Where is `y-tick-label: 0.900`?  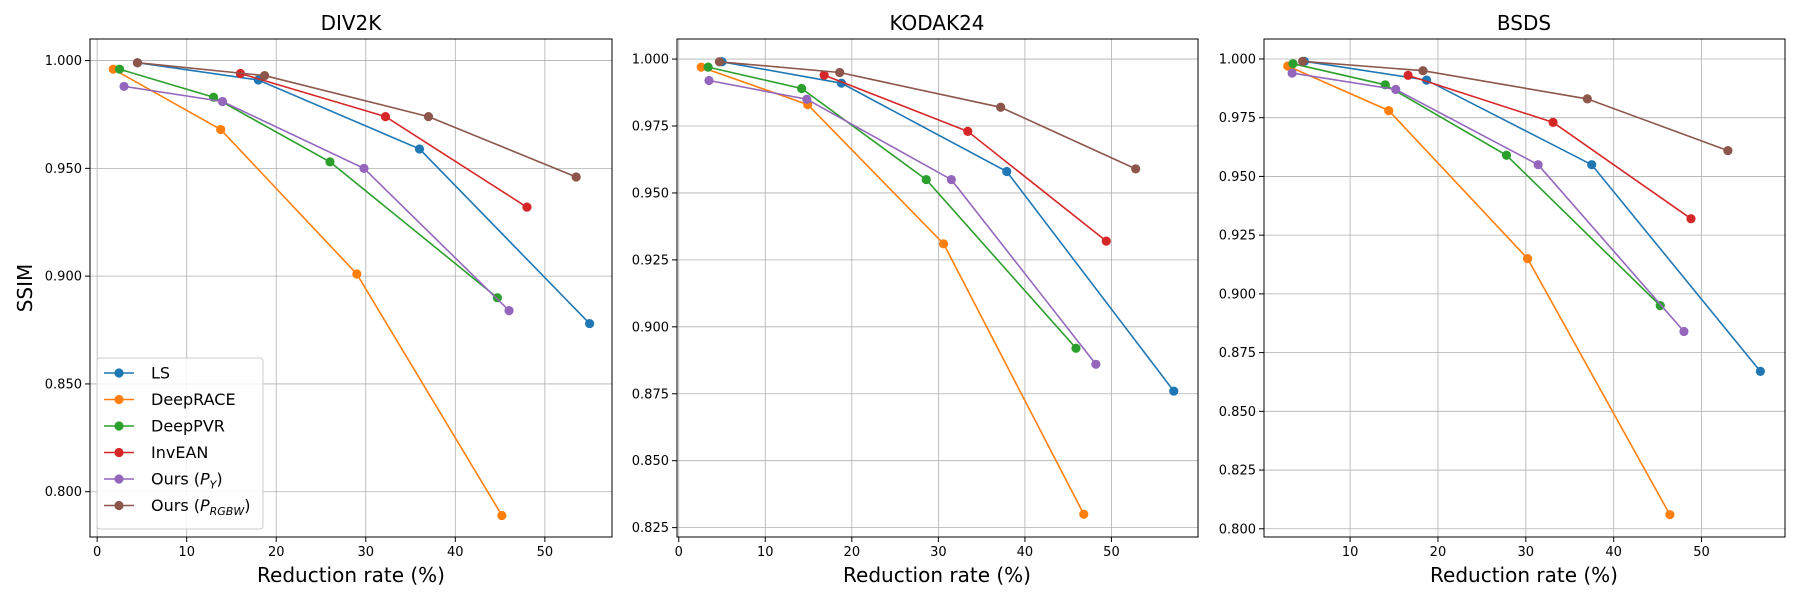 y-tick-label: 0.900 is located at coordinates (650, 327).